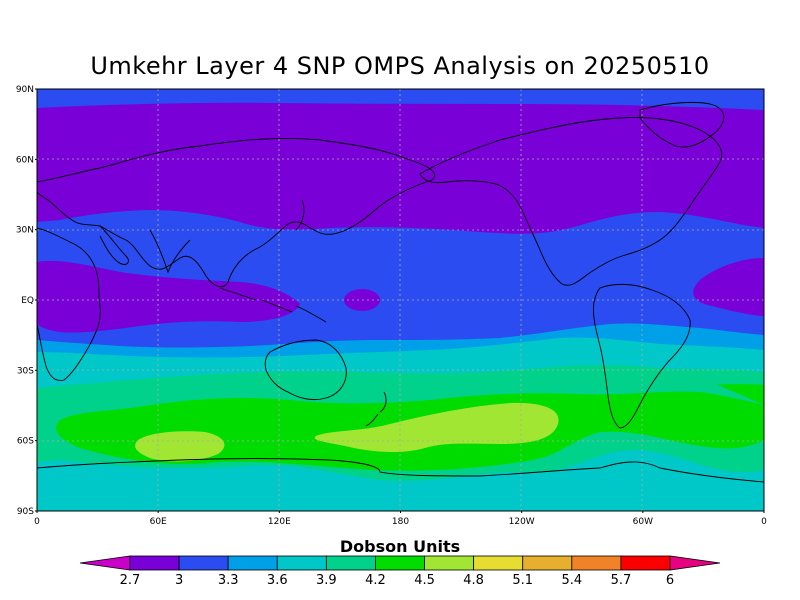 The width and height of the screenshot is (800, 600). Describe the element at coordinates (300, 215) in the screenshot. I see `coast-japan` at that location.